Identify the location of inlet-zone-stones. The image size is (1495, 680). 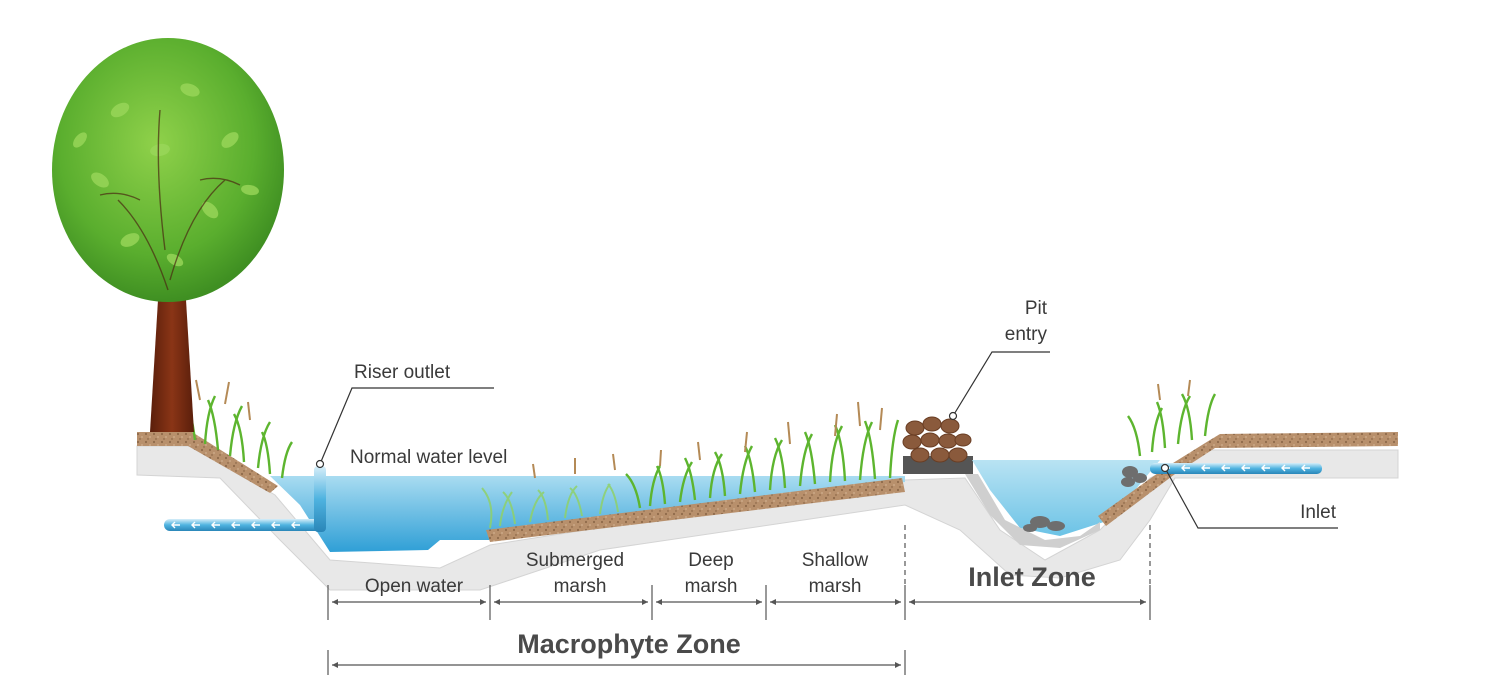
(1085, 499).